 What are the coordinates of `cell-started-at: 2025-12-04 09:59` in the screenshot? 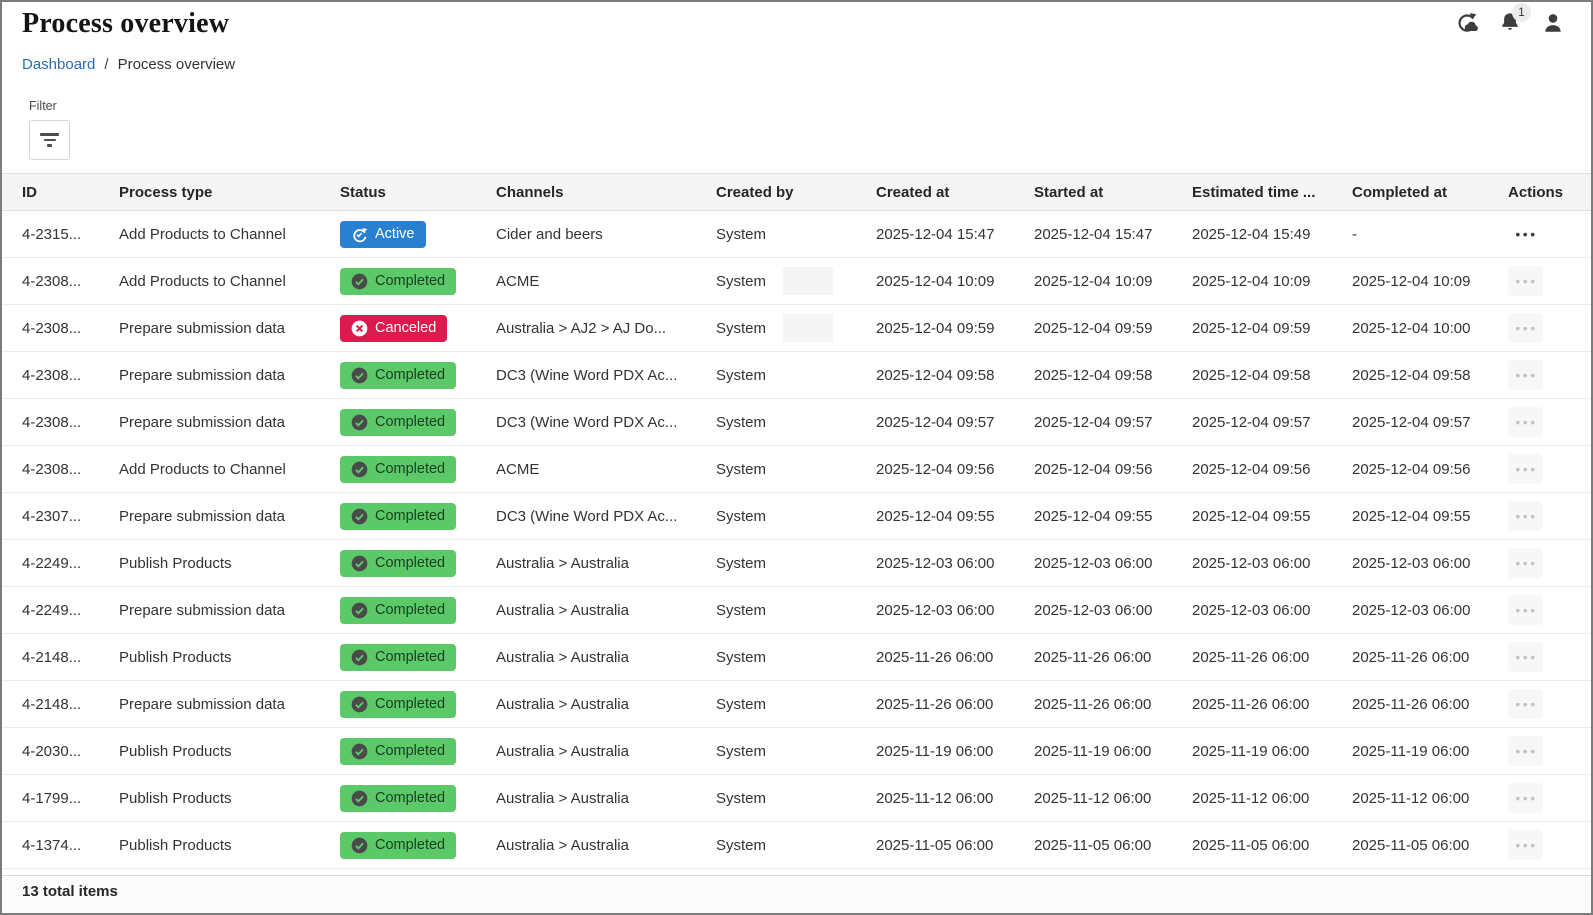 It's located at (1093, 328).